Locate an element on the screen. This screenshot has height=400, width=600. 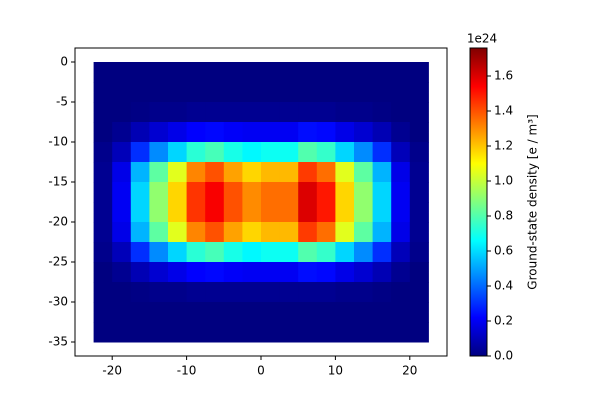
colorbar-tick-label: 0.6 is located at coordinates (503, 251).